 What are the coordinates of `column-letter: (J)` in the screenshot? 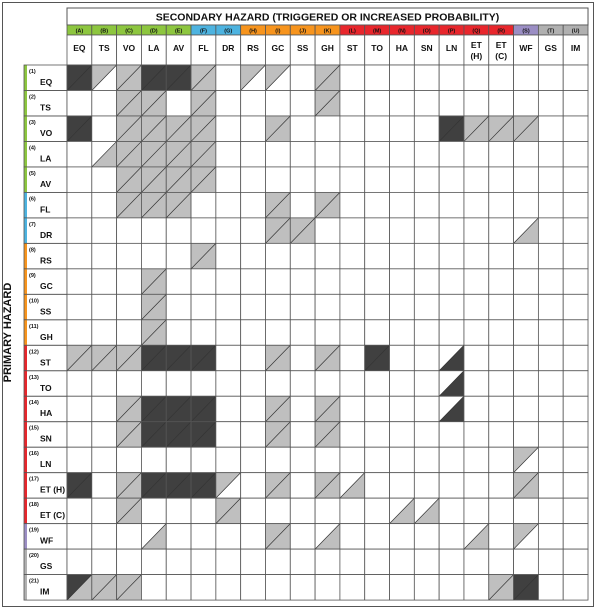 It's located at (302, 32).